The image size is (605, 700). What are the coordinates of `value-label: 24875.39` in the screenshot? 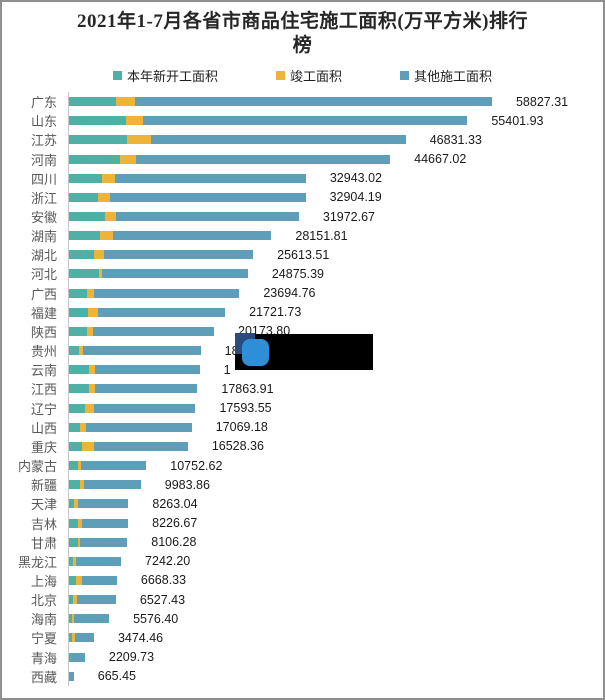 It's located at (297, 273).